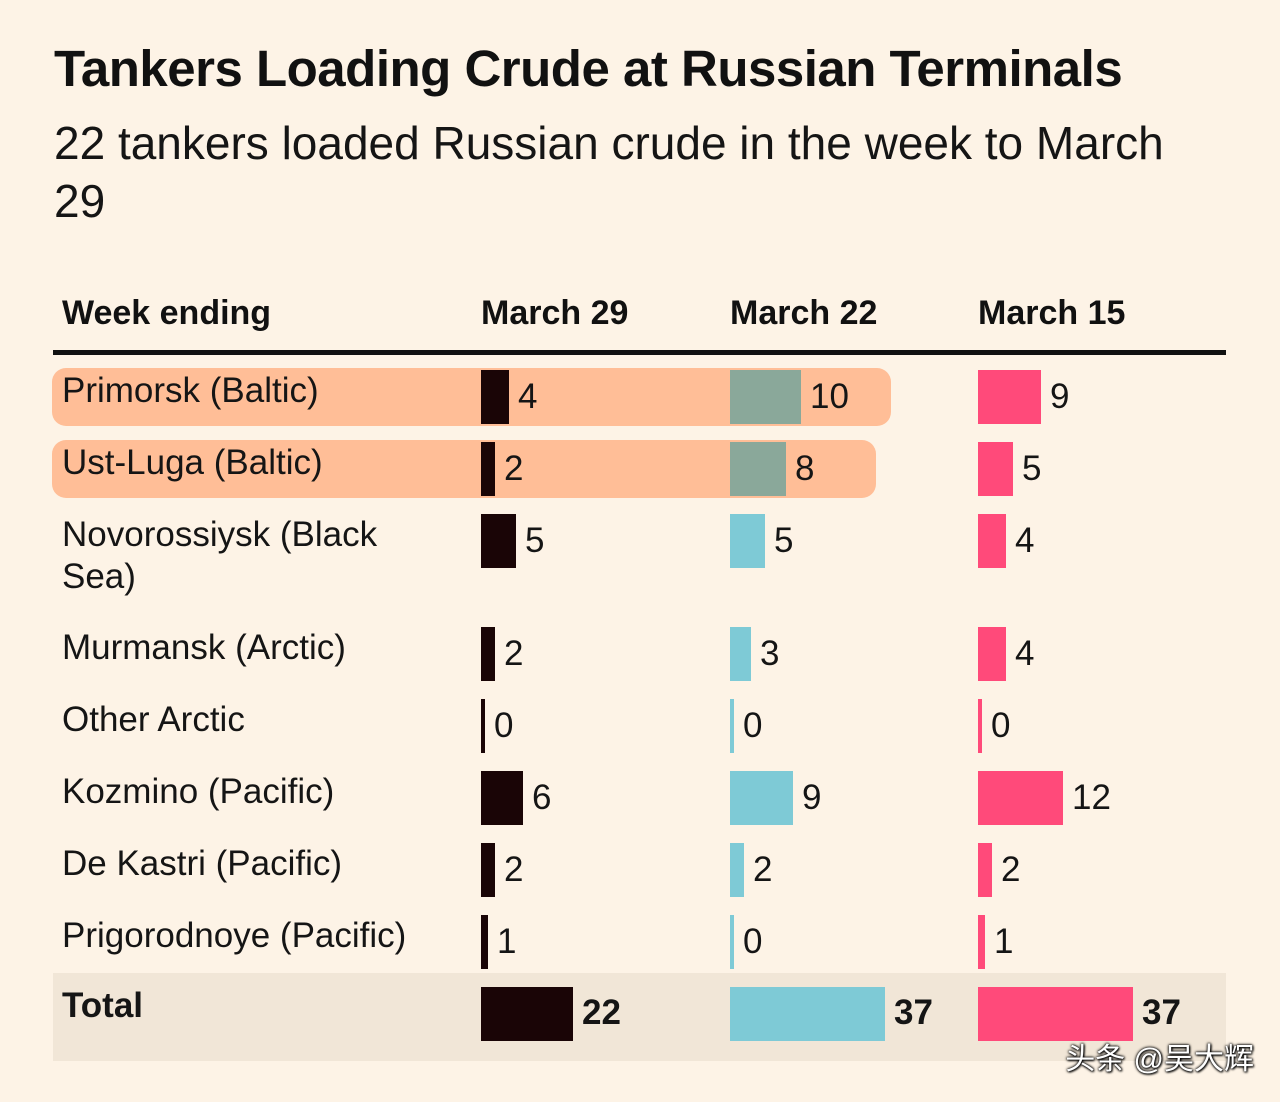  I want to click on total-value-3: 37, so click(1161, 1012).